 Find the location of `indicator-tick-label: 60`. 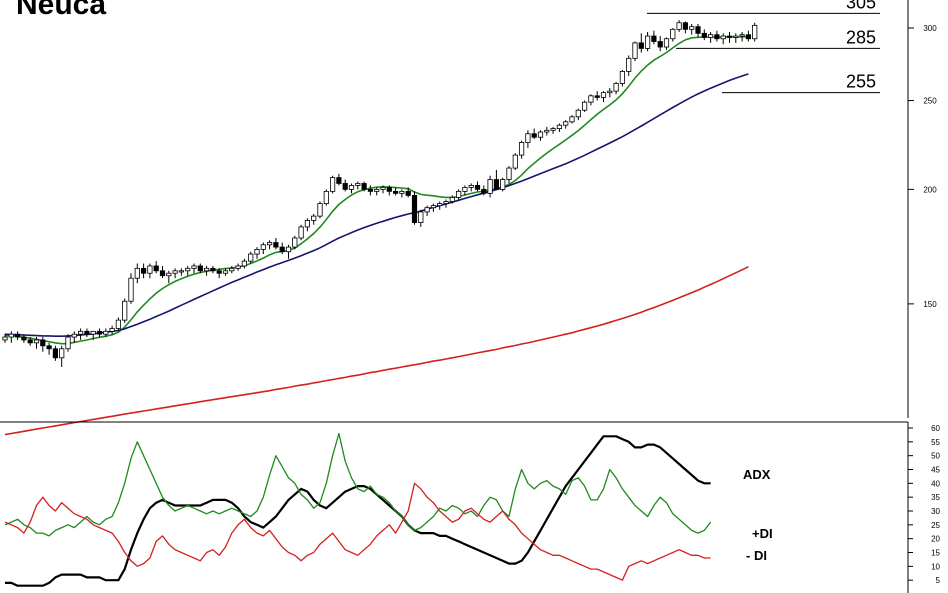

indicator-tick-label: 60 is located at coordinates (935, 428).